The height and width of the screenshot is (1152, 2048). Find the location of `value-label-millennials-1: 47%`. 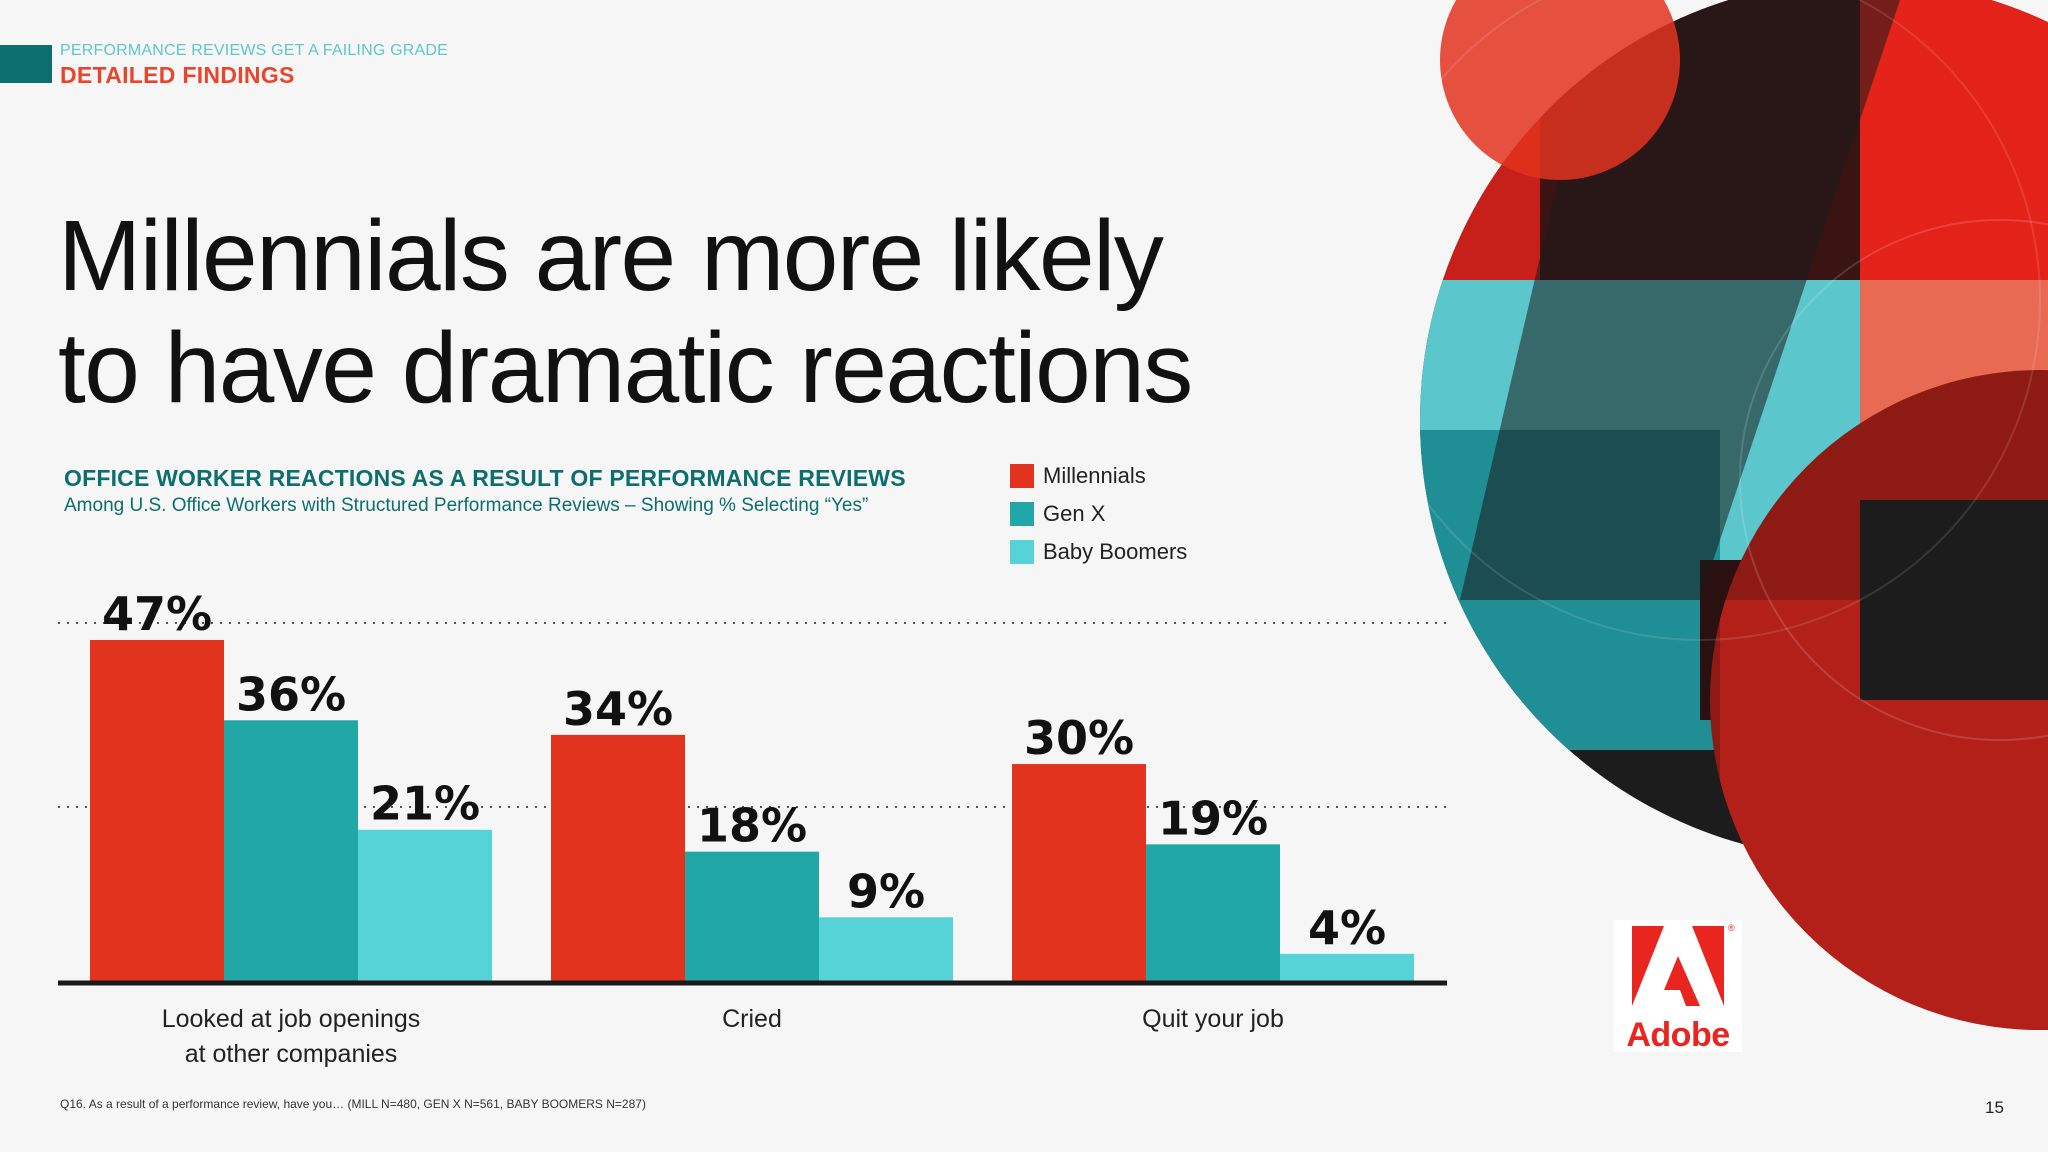

value-label-millennials-1: 47% is located at coordinates (157, 614).